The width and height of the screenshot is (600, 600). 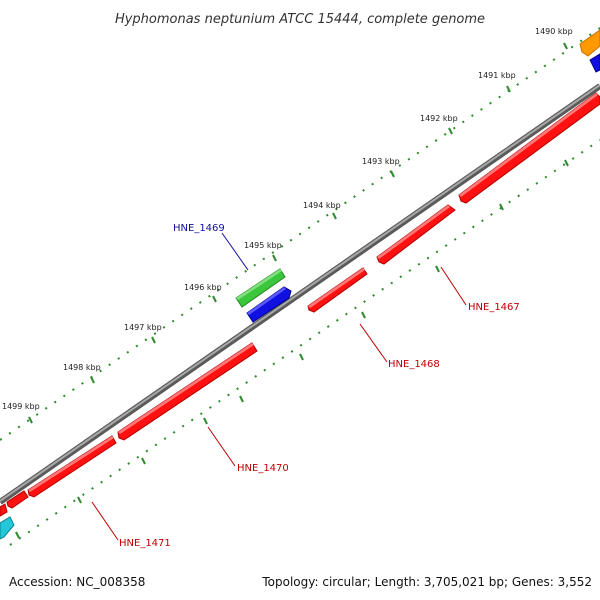 I want to click on gene-red-small, so click(x=17, y=499).